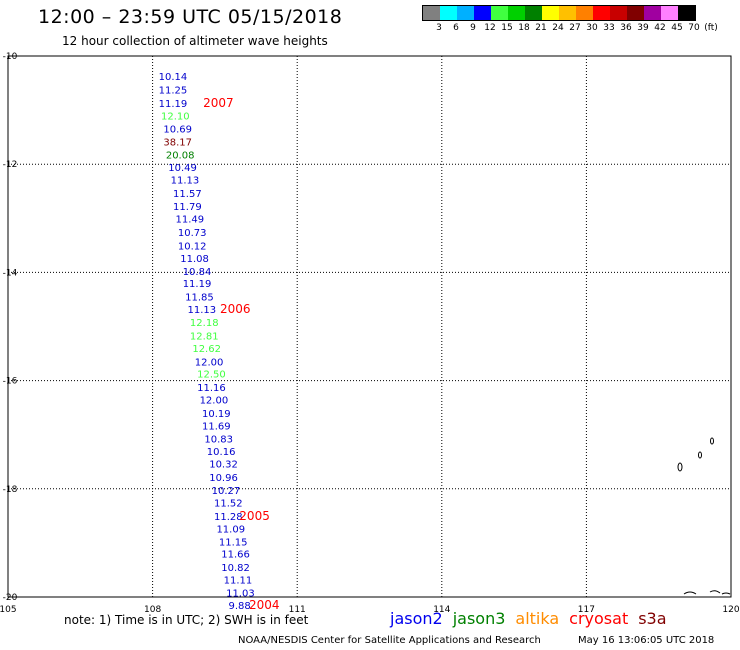 This screenshot has height=650, width=740. I want to click on latitude-tick-label: -14, so click(10, 273).